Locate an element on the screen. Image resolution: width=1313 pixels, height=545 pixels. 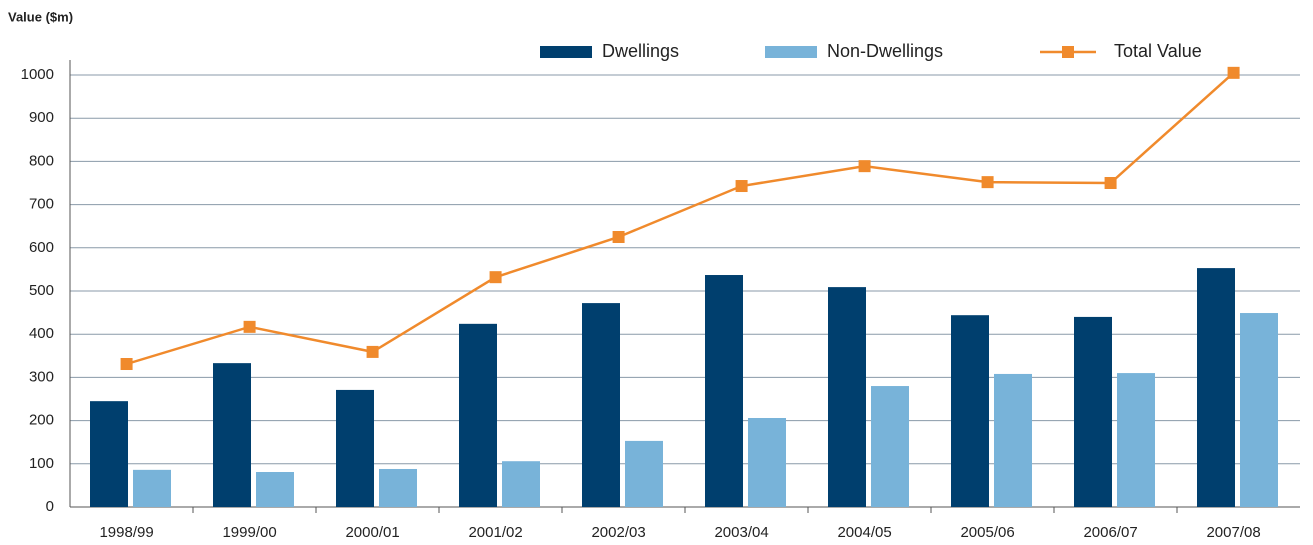
x-tick-label: 2006/07 is located at coordinates (1110, 532).